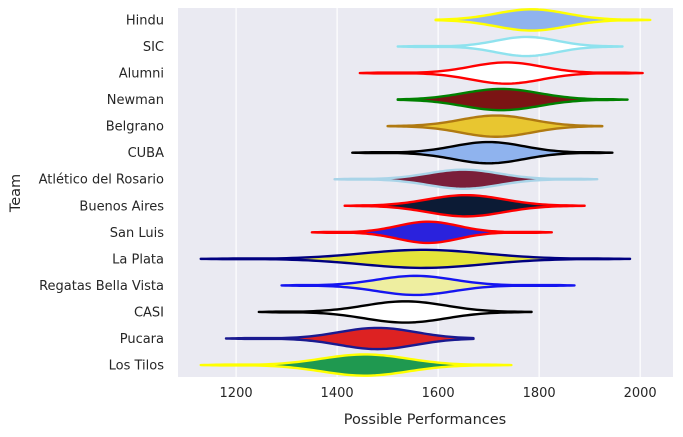 The height and width of the screenshot is (437, 683). I want to click on x-tick-label-2000: 2000, so click(640, 393).